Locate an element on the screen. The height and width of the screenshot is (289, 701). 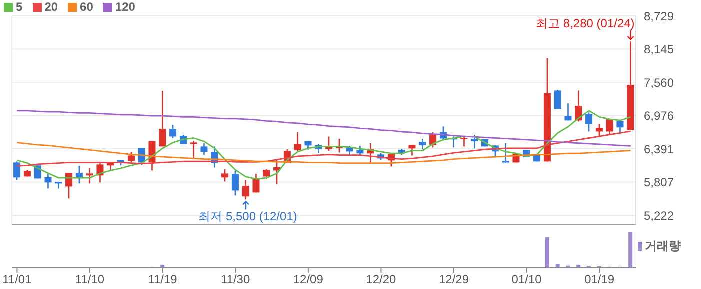
x-tick-label: 11/01 is located at coordinates (17, 279).